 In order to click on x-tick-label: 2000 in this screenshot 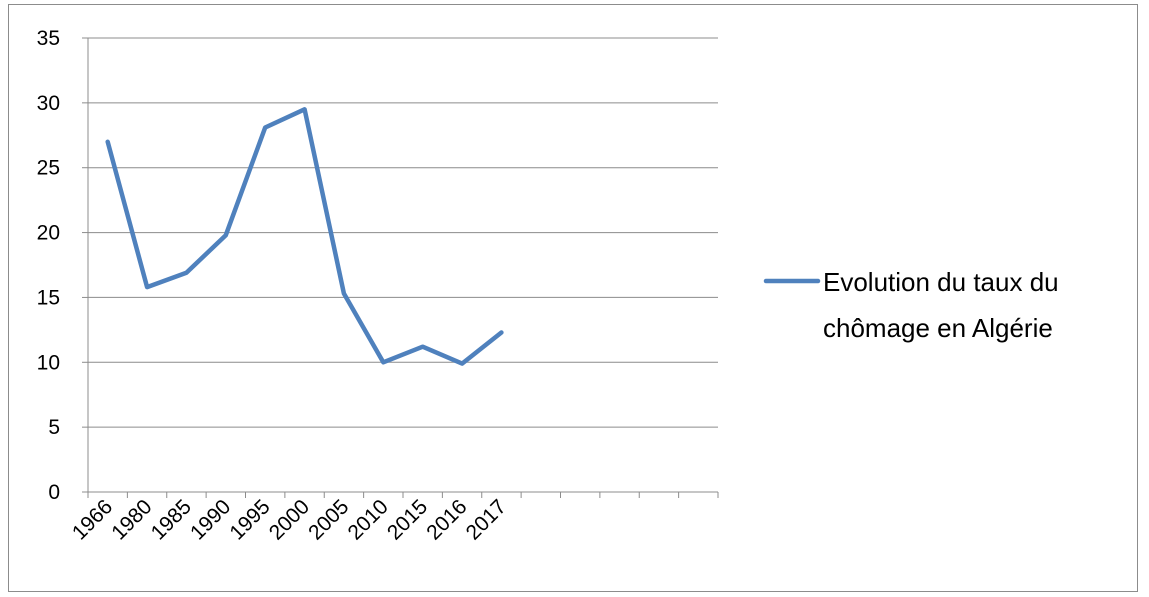, I will do `click(289, 519)`.